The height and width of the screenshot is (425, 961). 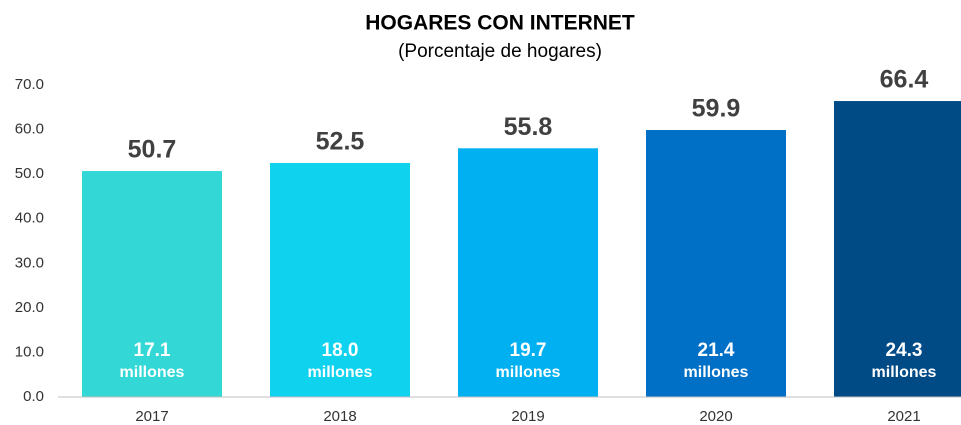 I want to click on y-tick-label: 0.0, so click(x=33, y=396).